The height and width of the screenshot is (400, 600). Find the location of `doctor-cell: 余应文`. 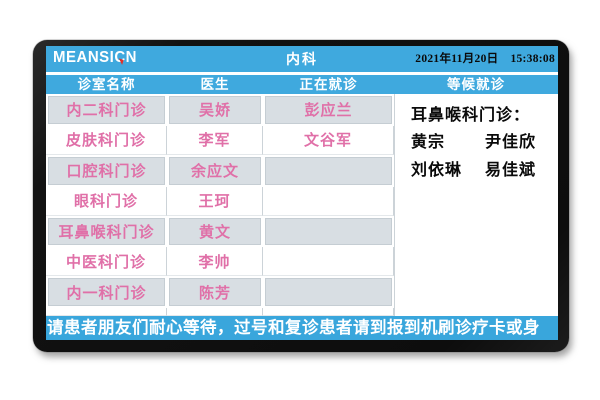

doctor-cell: 余应文 is located at coordinates (215, 170).